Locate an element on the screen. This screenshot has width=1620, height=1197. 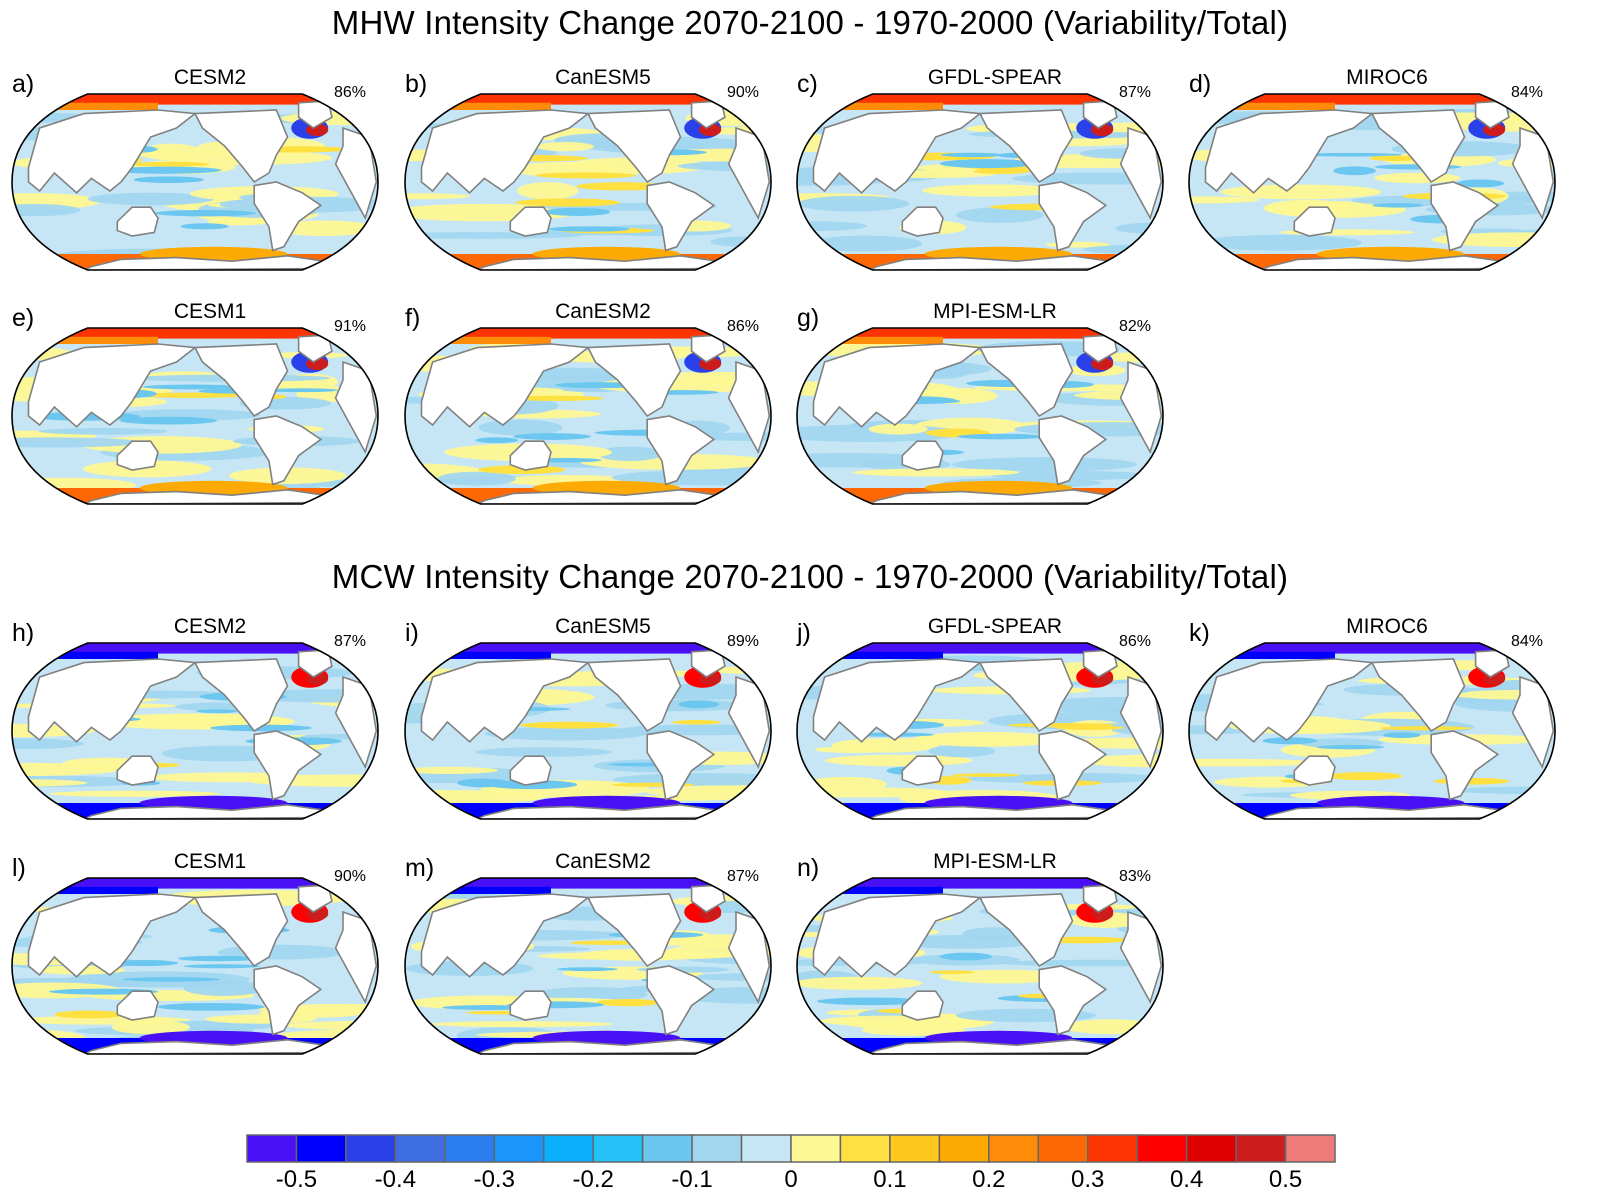
panel-letter: d) is located at coordinates (1200, 84).